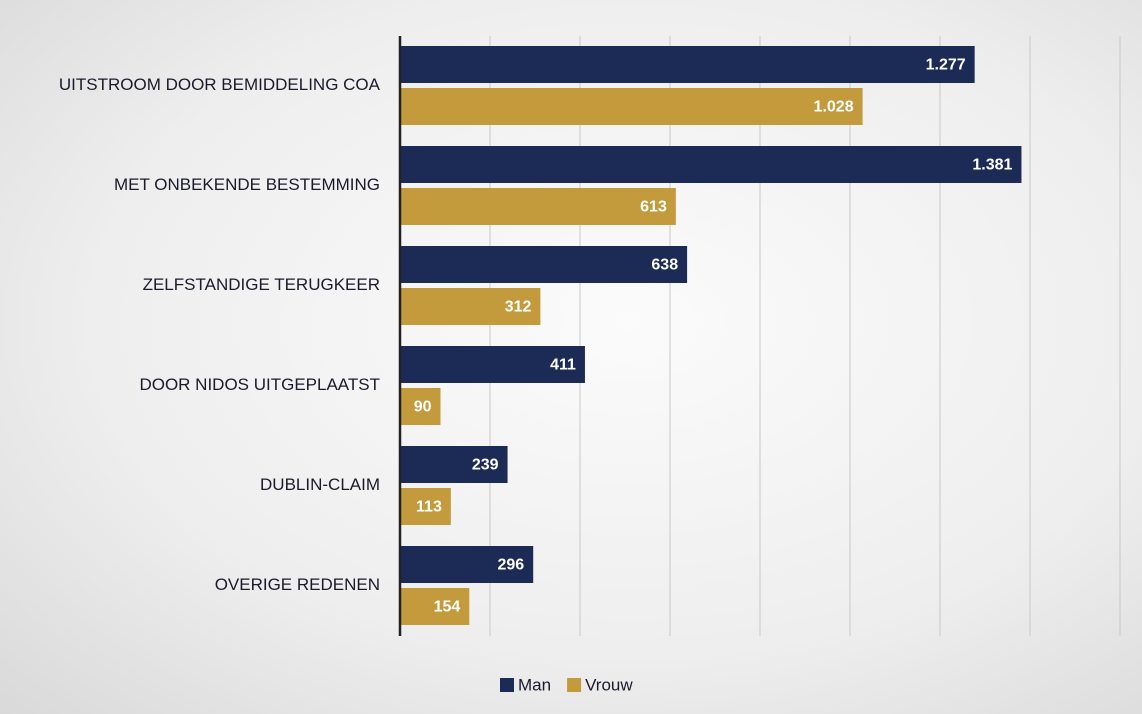  What do you see at coordinates (485, 465) in the screenshot?
I see `data-label: 239` at bounding box center [485, 465].